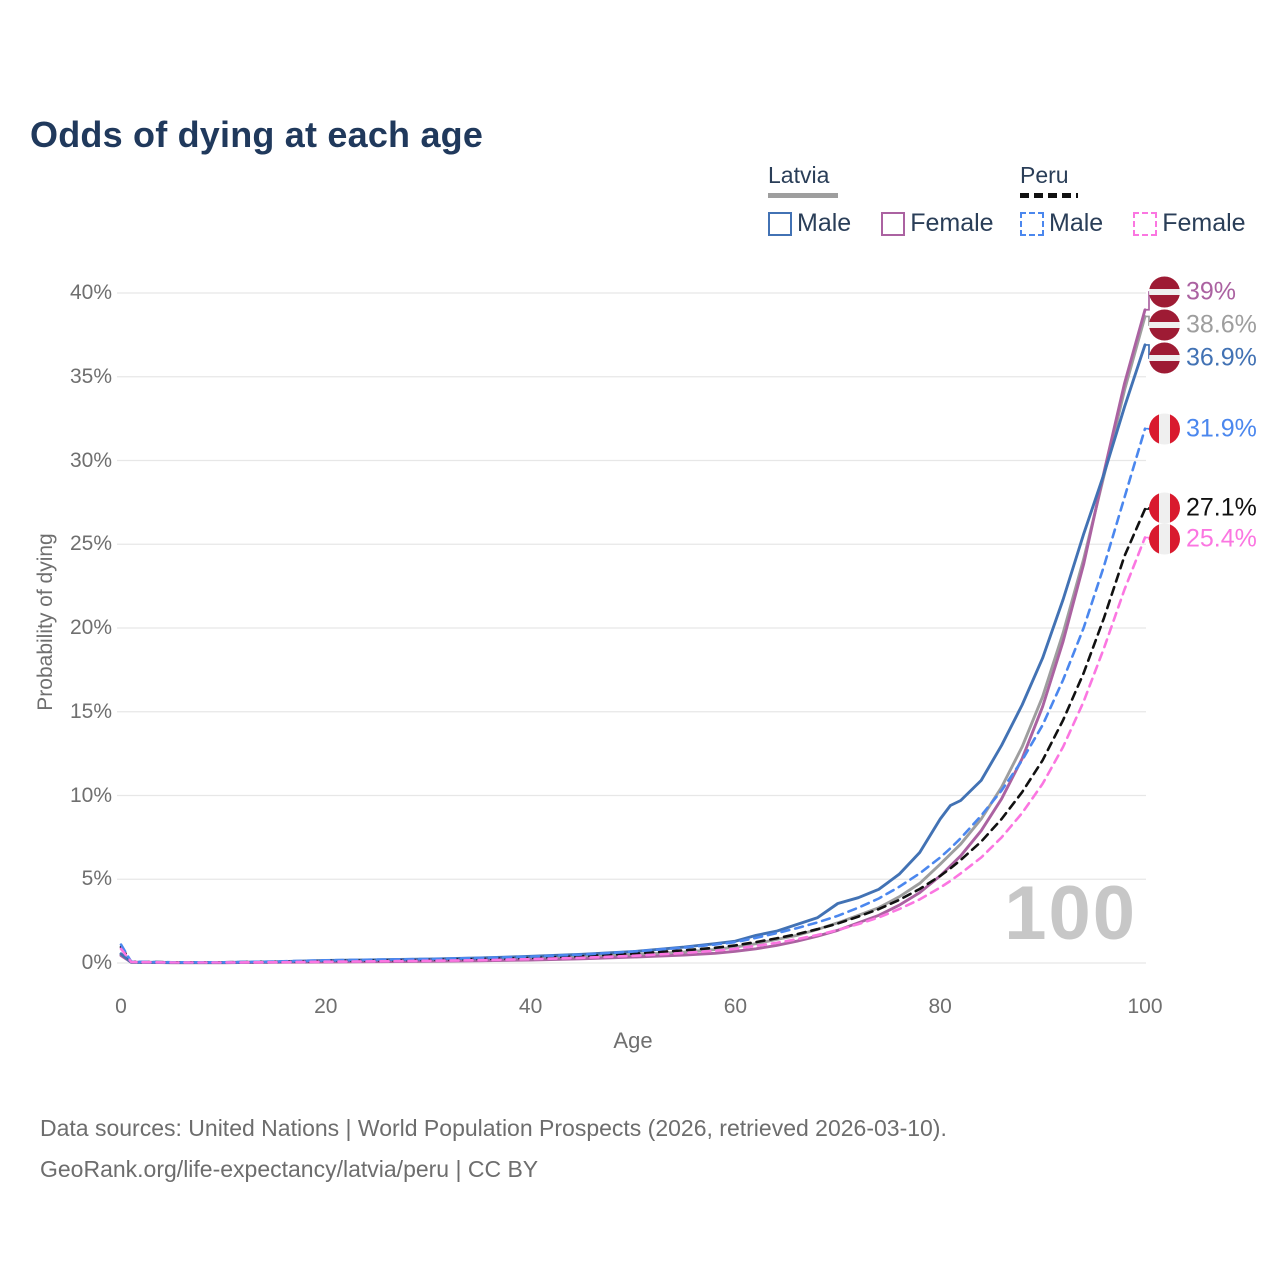 The height and width of the screenshot is (1280, 1280). I want to click on latvia-solid-line-swatch, so click(803, 195).